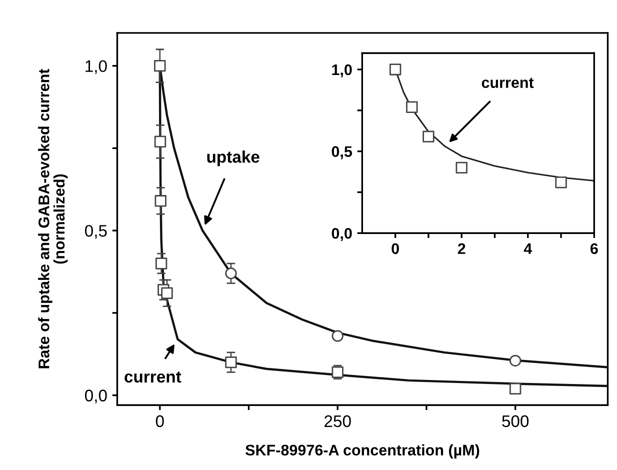 Image resolution: width=617 pixels, height=470 pixels. What do you see at coordinates (528, 248) in the screenshot?
I see `x-tick-label: 4` at bounding box center [528, 248].